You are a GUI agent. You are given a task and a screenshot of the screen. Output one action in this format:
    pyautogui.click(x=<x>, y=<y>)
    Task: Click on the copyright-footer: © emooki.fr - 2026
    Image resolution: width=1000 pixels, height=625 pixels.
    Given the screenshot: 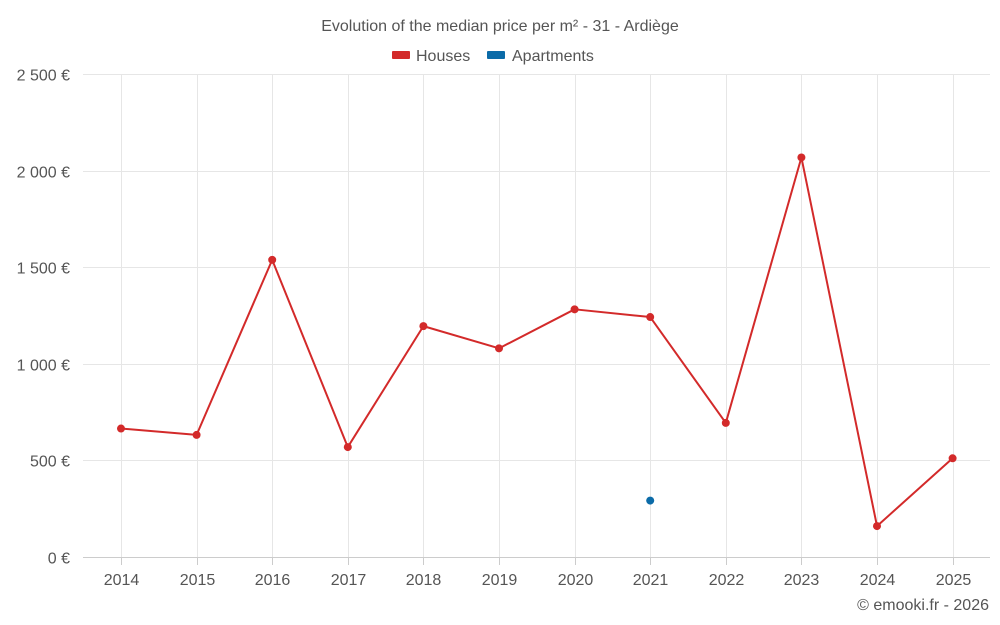 What is the action you would take?
    pyautogui.click(x=923, y=605)
    